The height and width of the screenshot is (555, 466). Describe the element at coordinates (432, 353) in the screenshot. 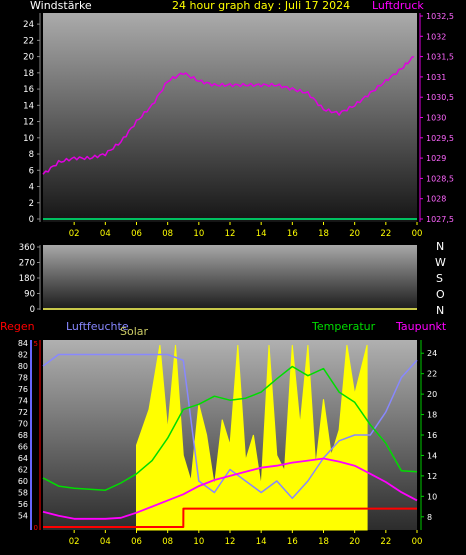

I see `temp-tick-label: 24` at that location.